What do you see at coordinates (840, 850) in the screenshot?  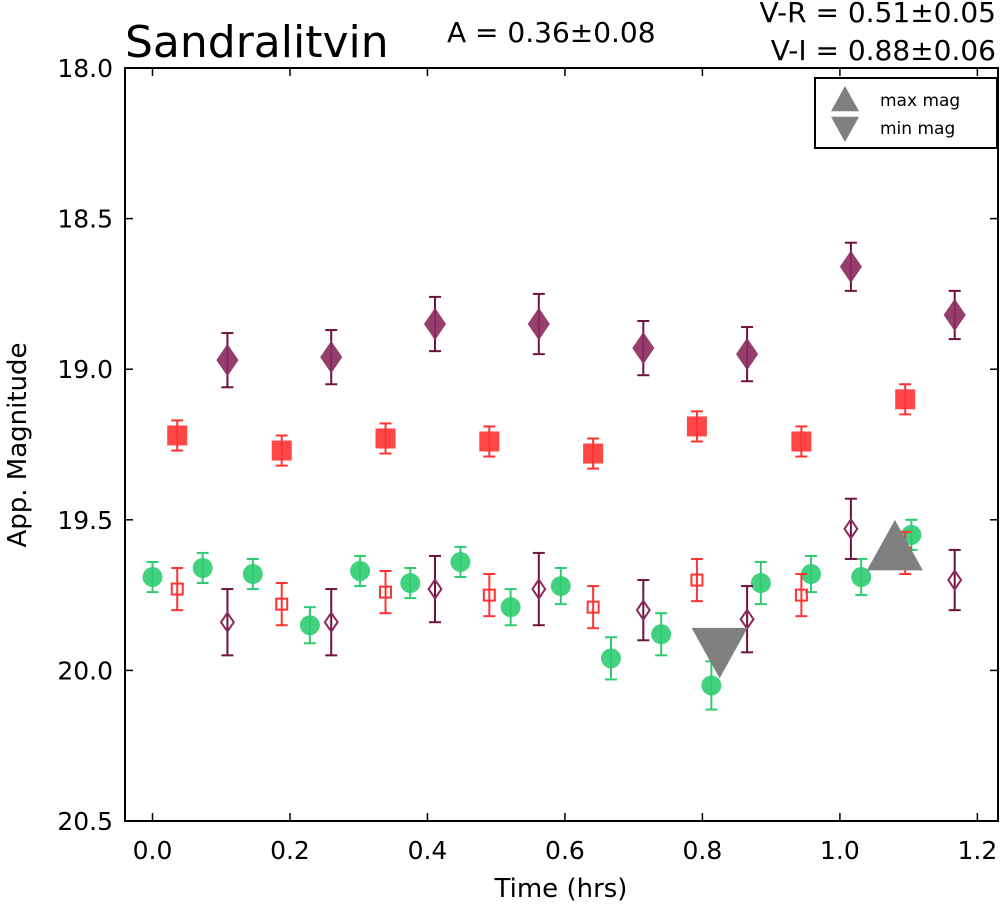 I see `x-tick-label: 1.0` at bounding box center [840, 850].